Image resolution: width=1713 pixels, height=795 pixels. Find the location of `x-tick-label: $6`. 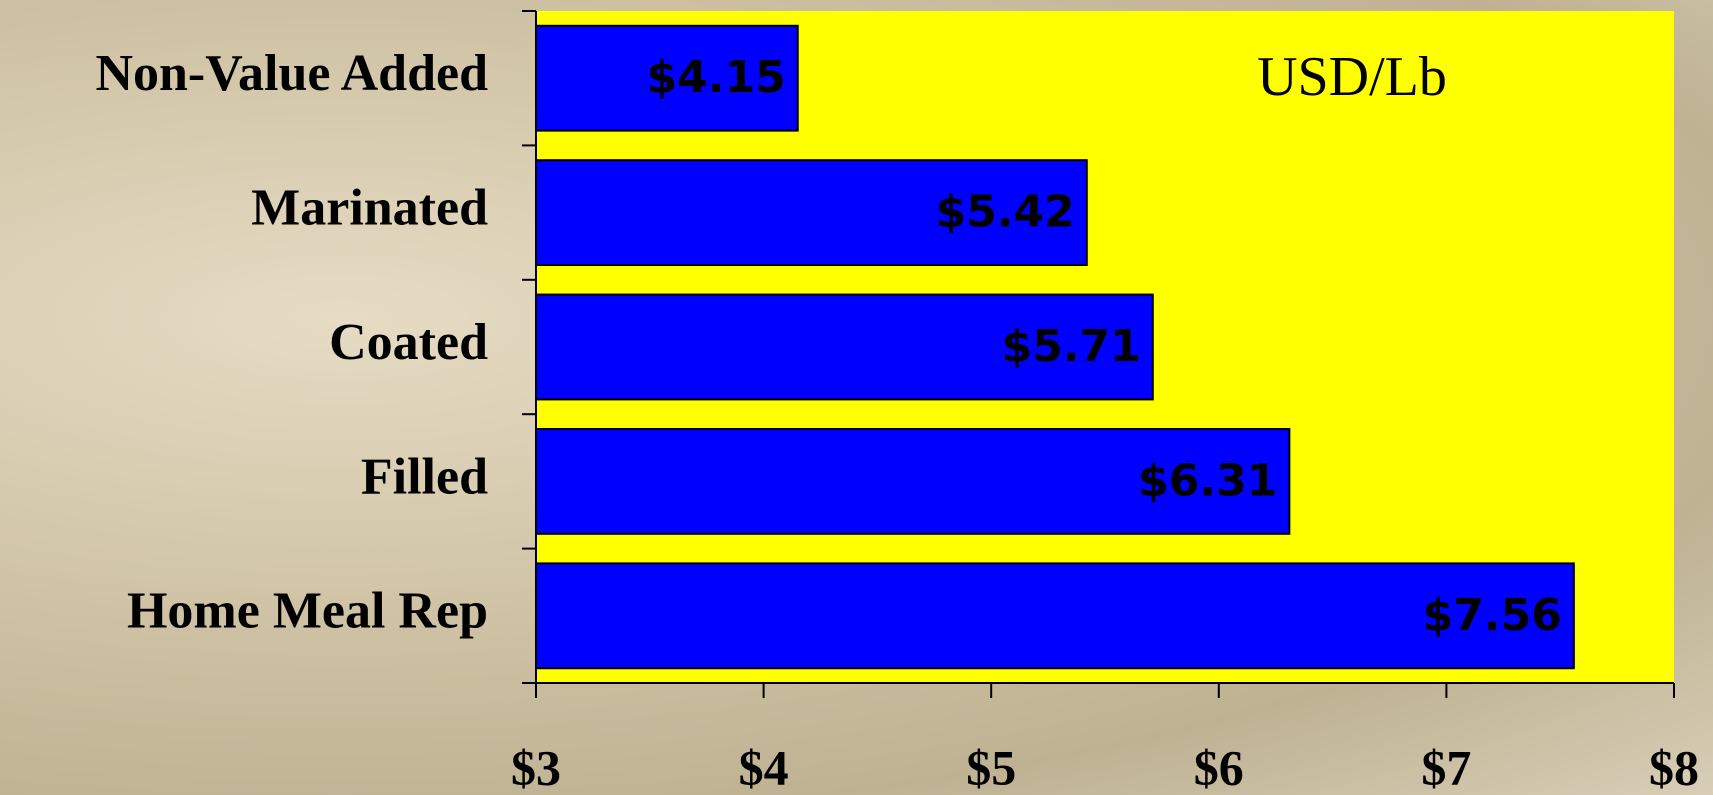

x-tick-label: $6 is located at coordinates (1219, 767).